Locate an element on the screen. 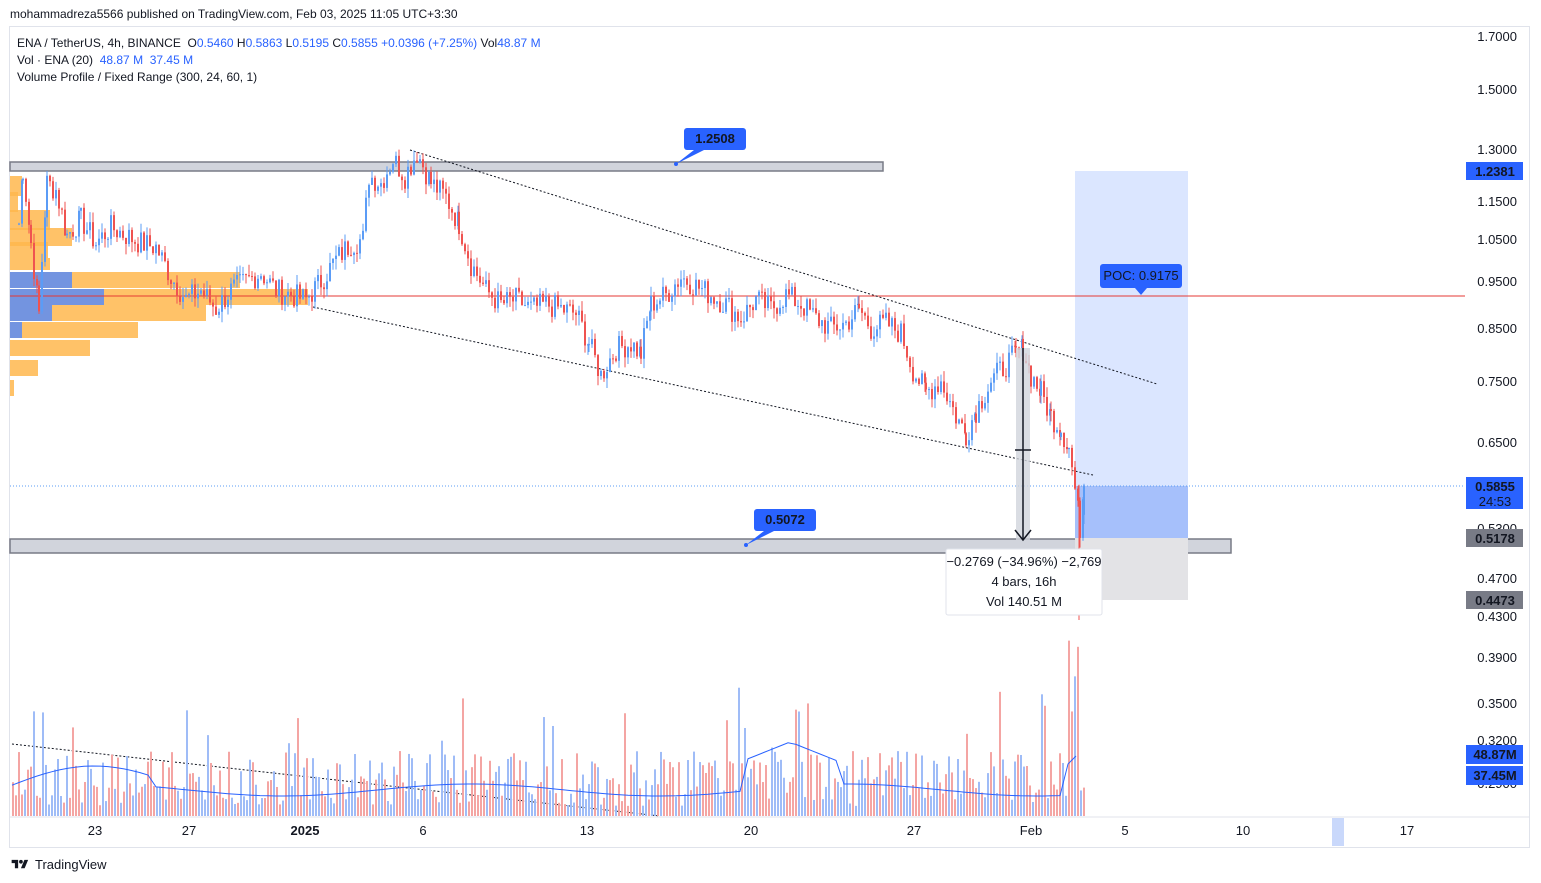  resistance-zone is located at coordinates (446, 166).